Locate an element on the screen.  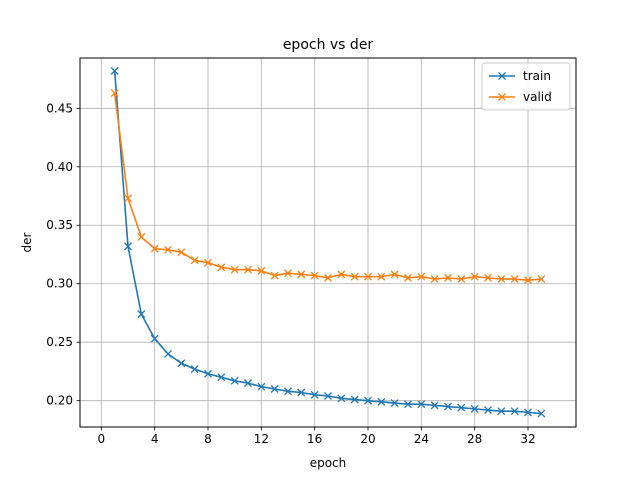
x-tick-label: 24 is located at coordinates (421, 439).